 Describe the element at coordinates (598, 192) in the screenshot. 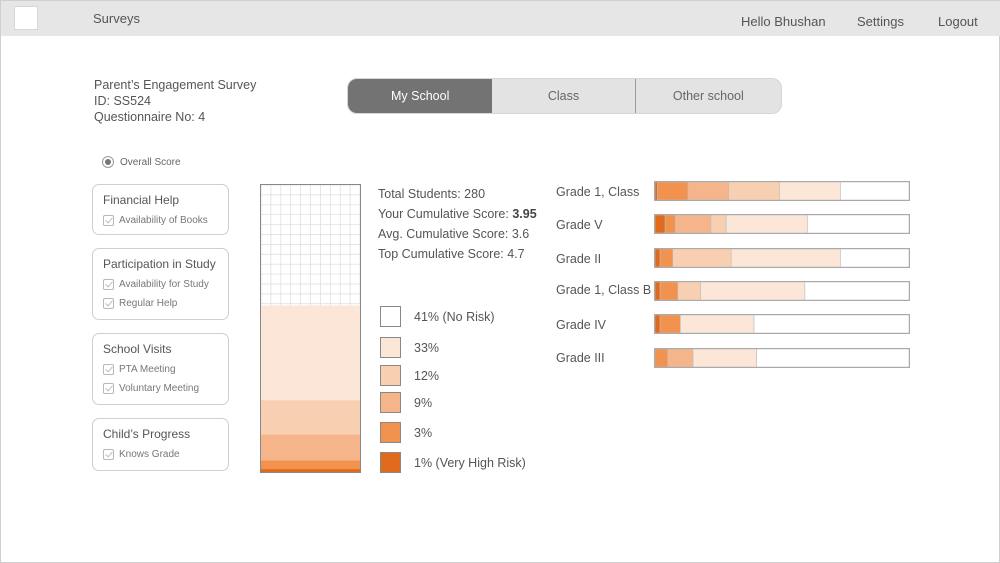

I see `grade-label-1: Grade 1, Class` at that location.